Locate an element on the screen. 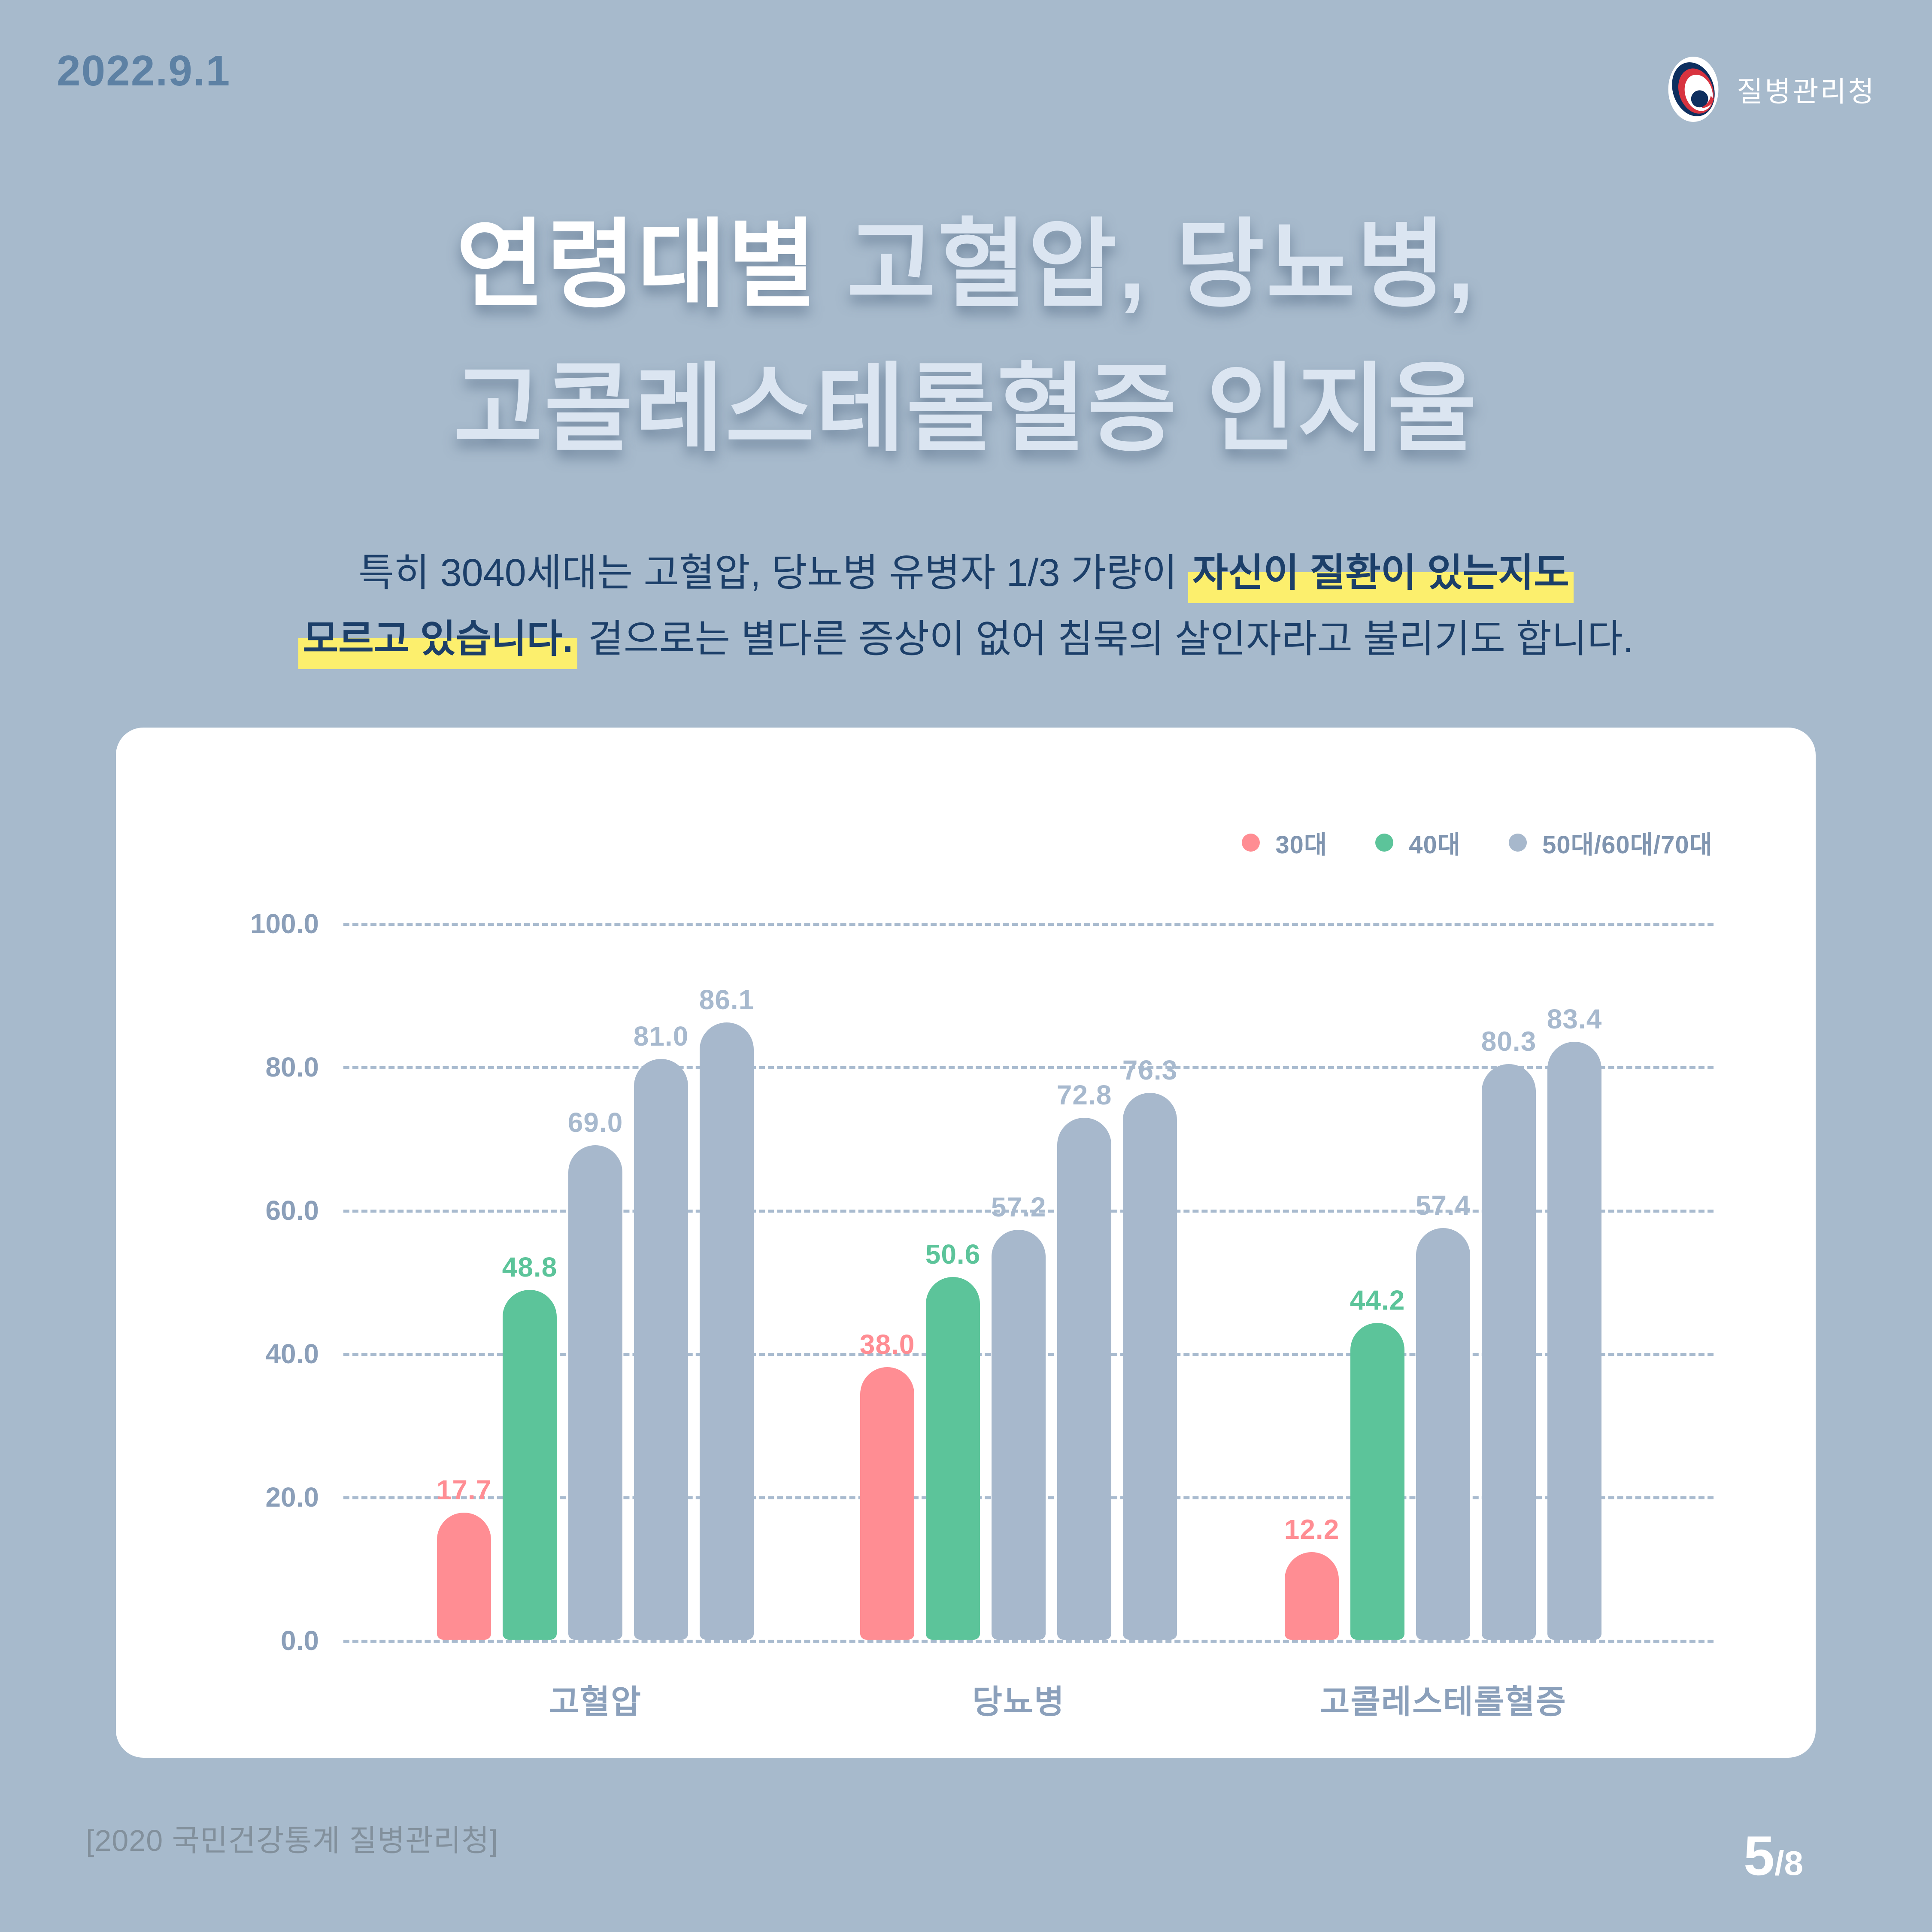  category-label: 고콜레스테롤혈증 is located at coordinates (1443, 1702).